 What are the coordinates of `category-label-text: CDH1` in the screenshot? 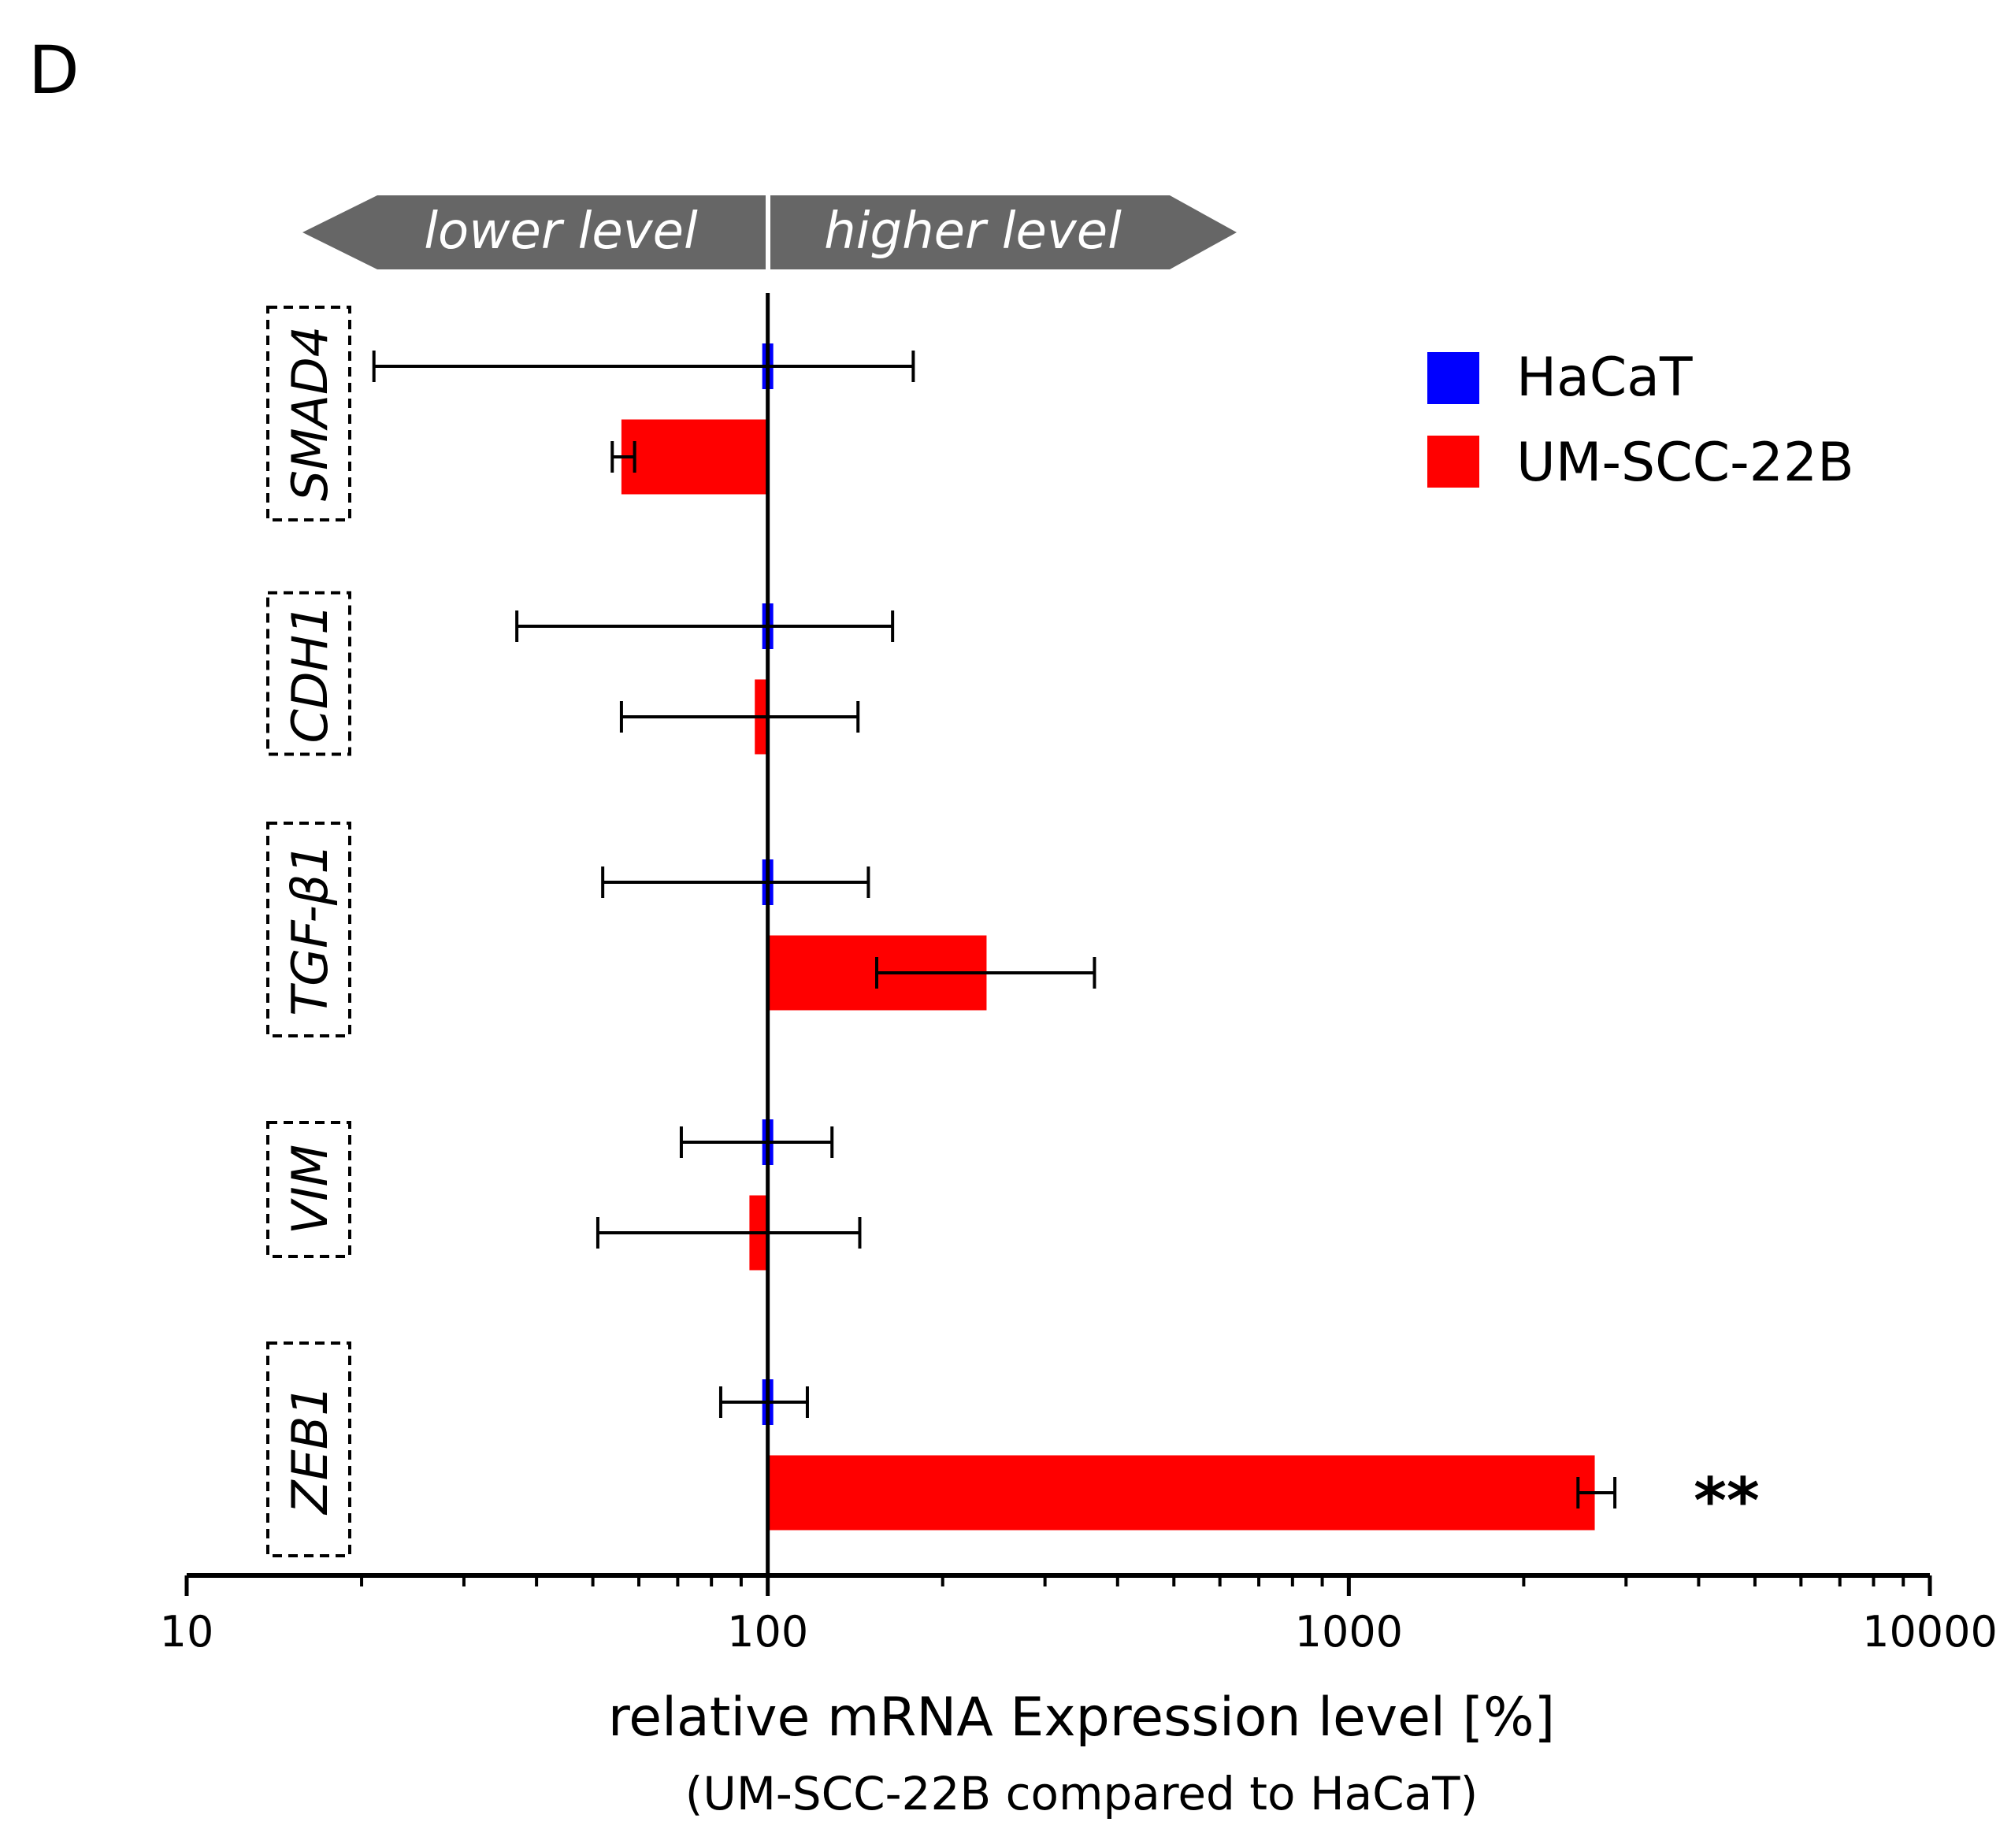 It's located at (310, 673).